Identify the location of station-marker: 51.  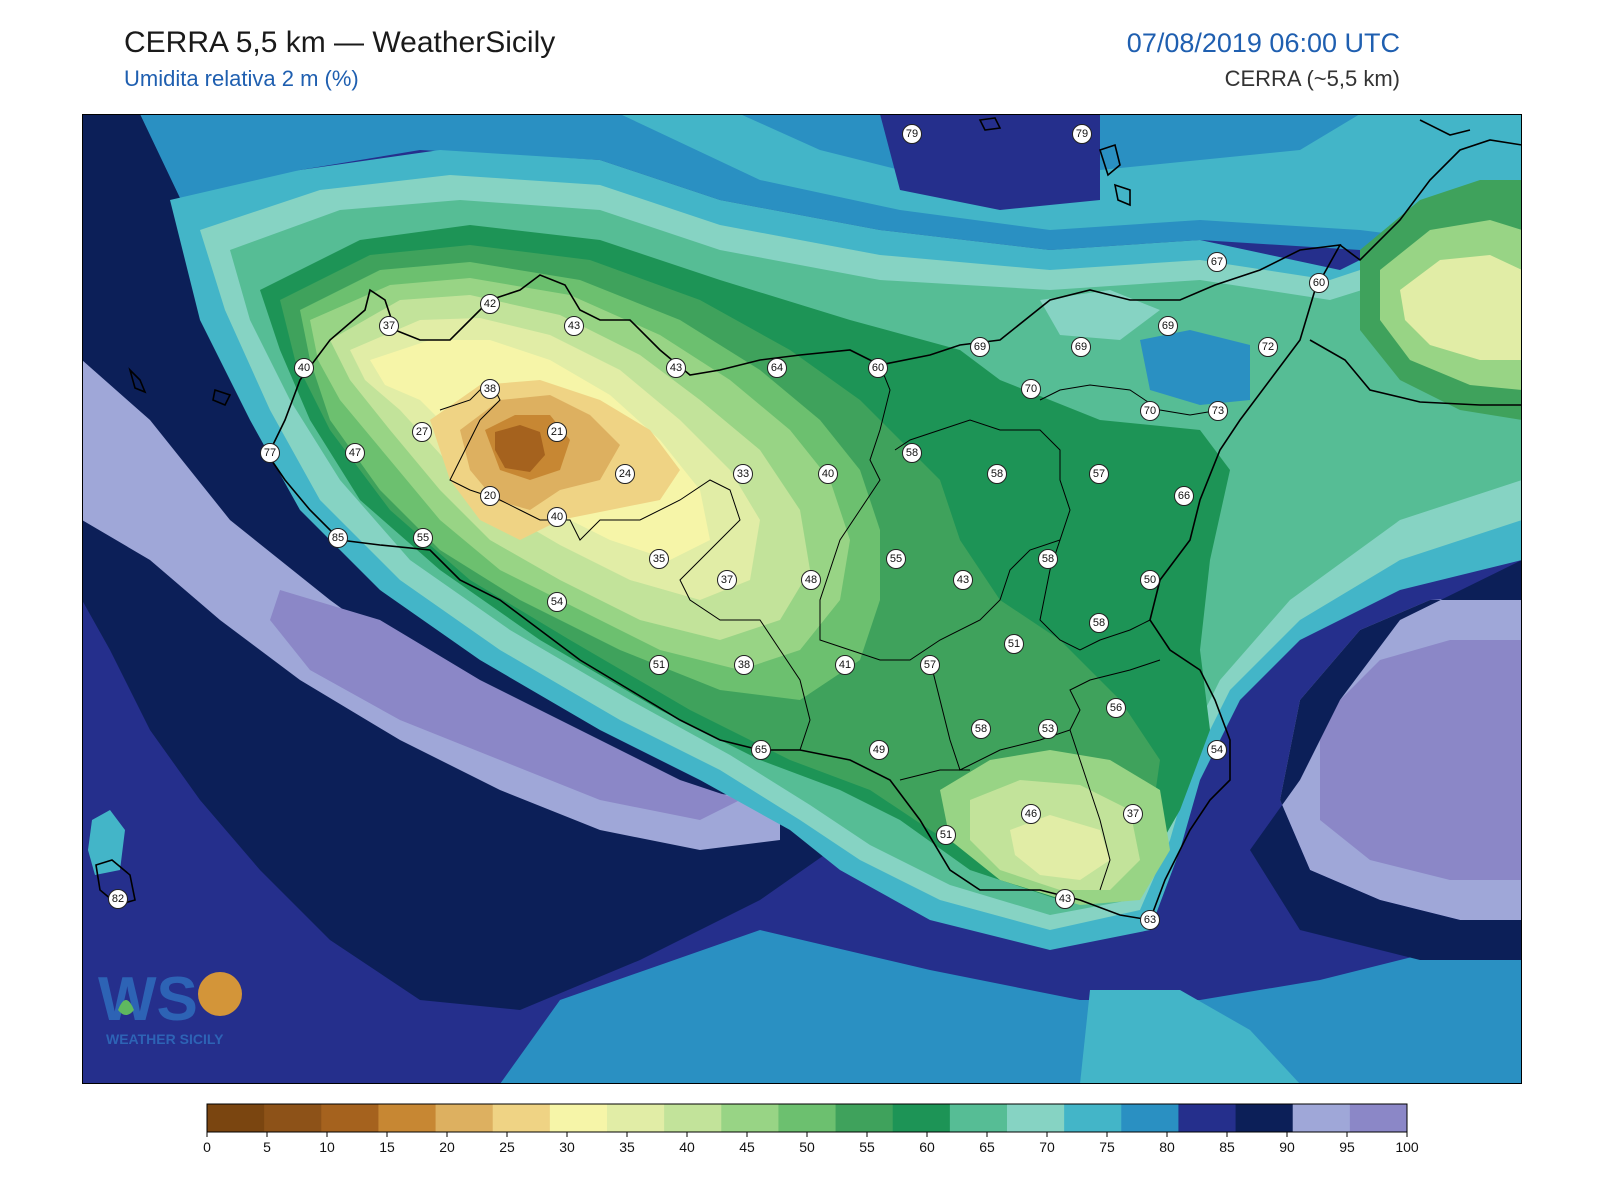
(1014, 644).